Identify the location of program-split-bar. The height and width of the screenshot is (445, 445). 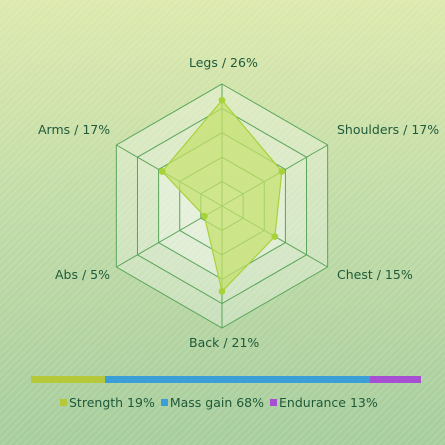
(226, 379).